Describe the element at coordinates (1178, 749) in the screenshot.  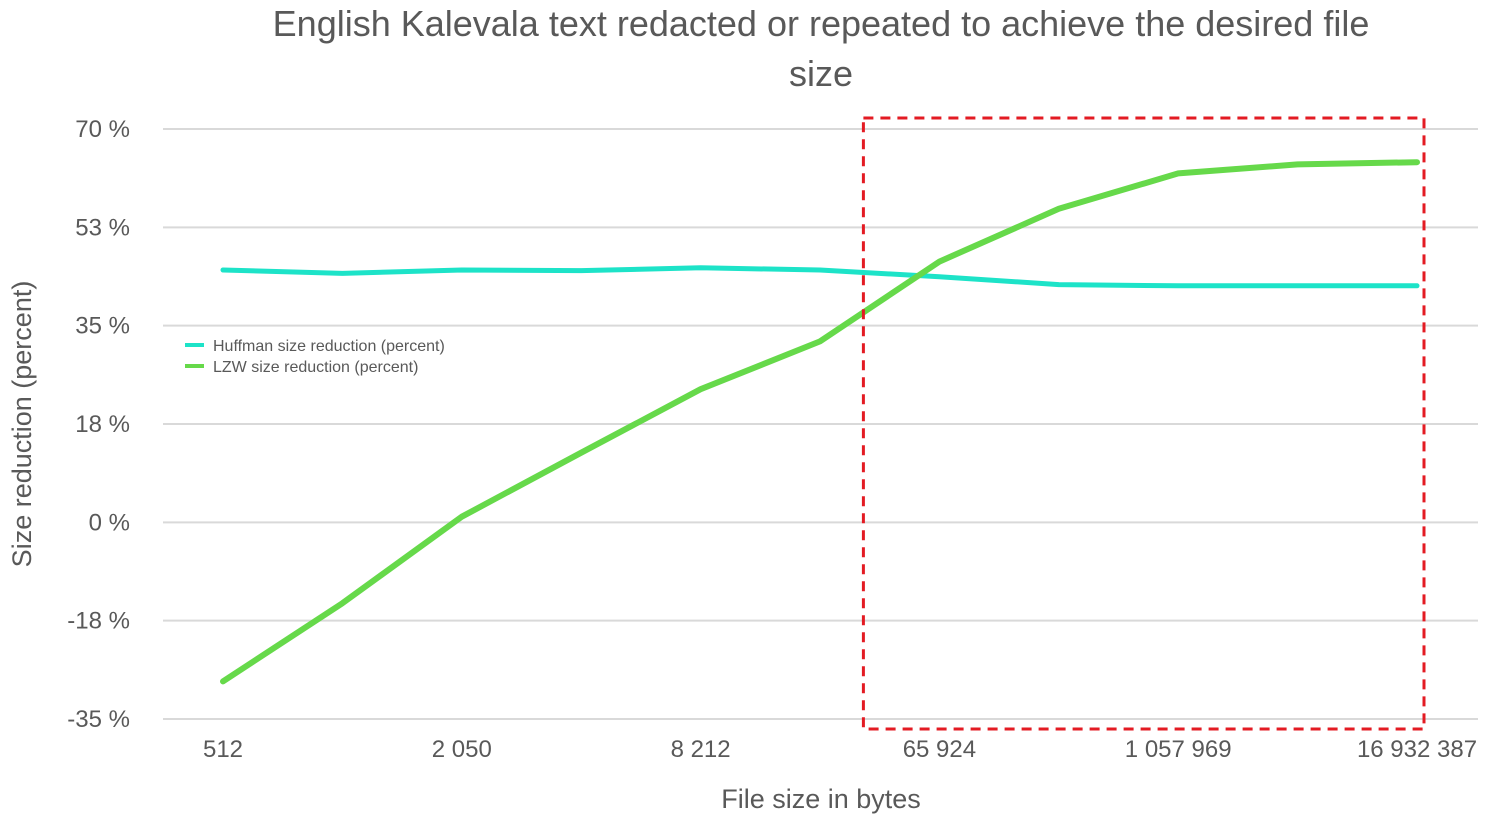
I see `x-tick-label: 1 057 969` at that location.